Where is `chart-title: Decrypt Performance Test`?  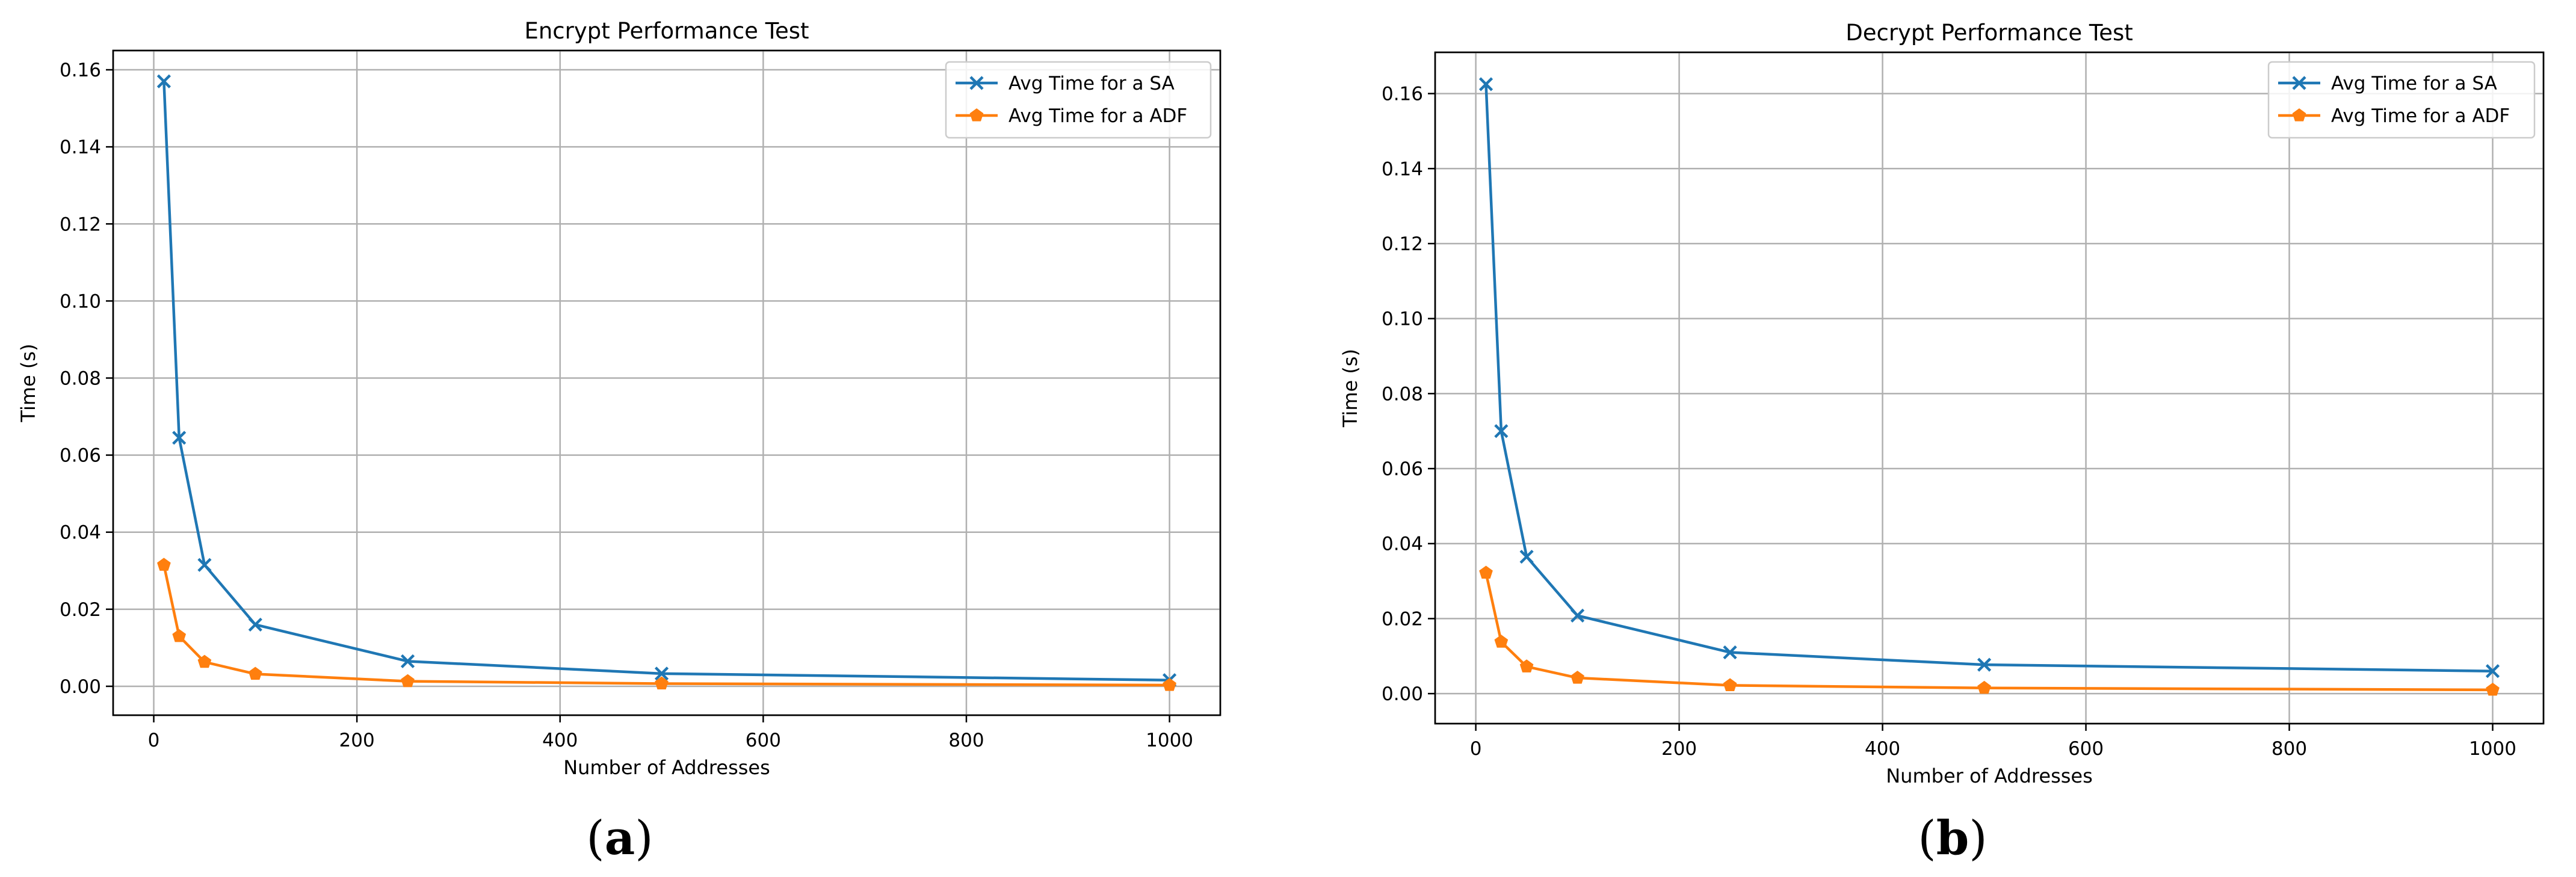
chart-title: Decrypt Performance Test is located at coordinates (1989, 33).